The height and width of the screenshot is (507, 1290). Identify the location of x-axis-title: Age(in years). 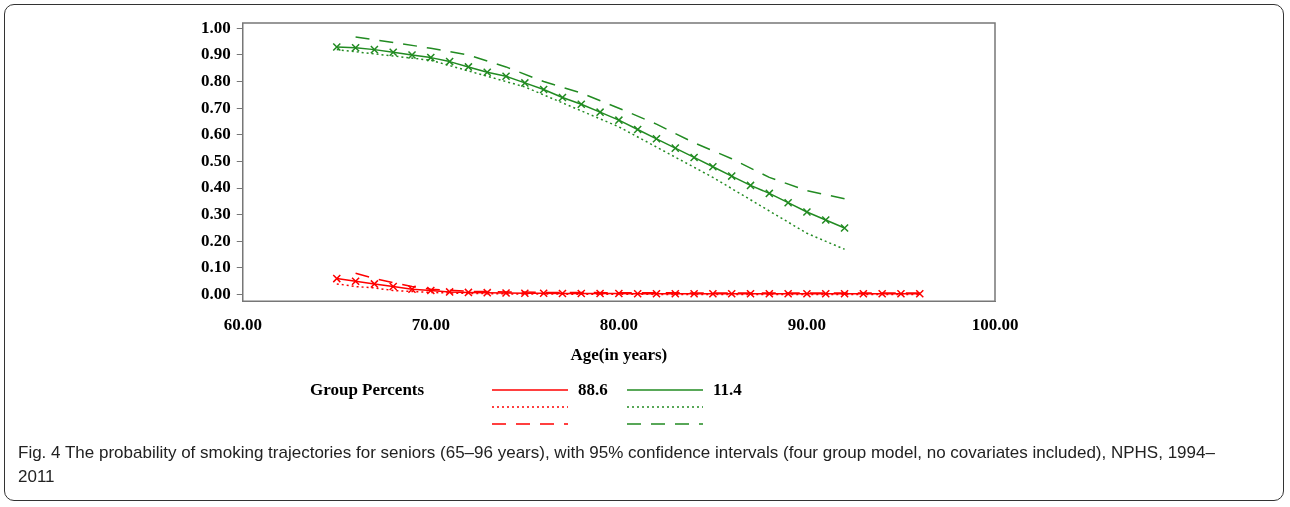
(619, 355).